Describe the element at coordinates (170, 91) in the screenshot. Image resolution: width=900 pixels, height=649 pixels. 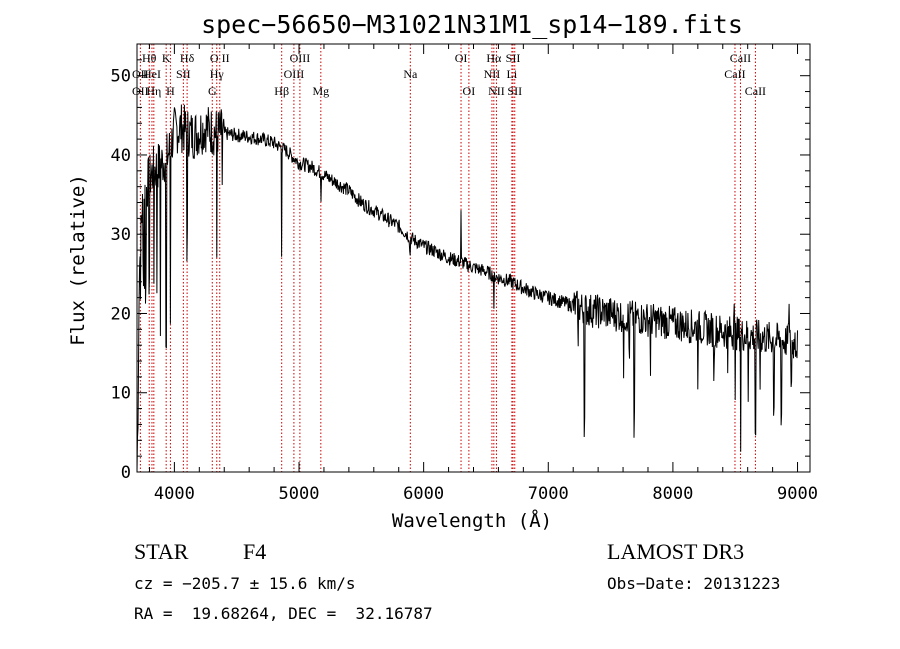
I see `line-label: H` at that location.